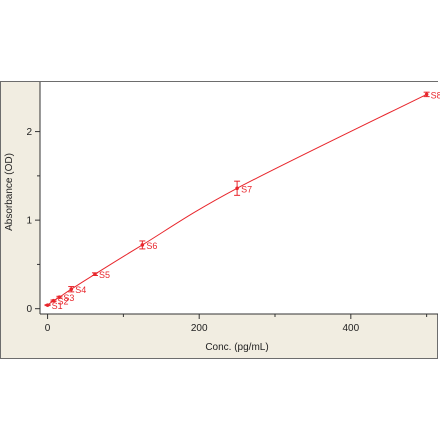 This screenshot has height=441, width=440. Describe the element at coordinates (350, 328) in the screenshot. I see `x-tick-label: 400` at that location.